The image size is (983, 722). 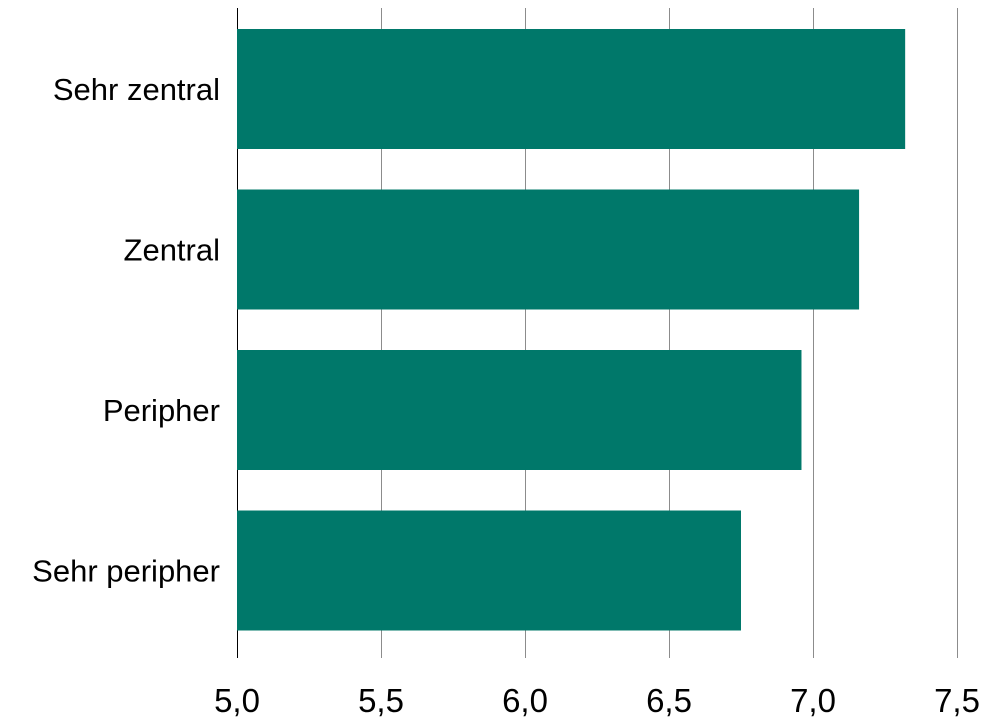 I want to click on category-label: Sehr zentral, so click(x=136, y=89).